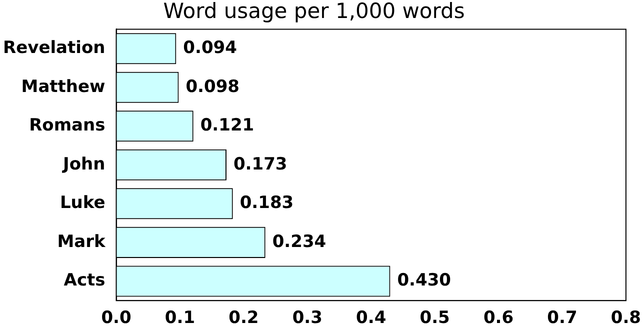 The width and height of the screenshot is (644, 332). Describe the element at coordinates (210, 48) in the screenshot. I see `data-label: 0.094` at that location.